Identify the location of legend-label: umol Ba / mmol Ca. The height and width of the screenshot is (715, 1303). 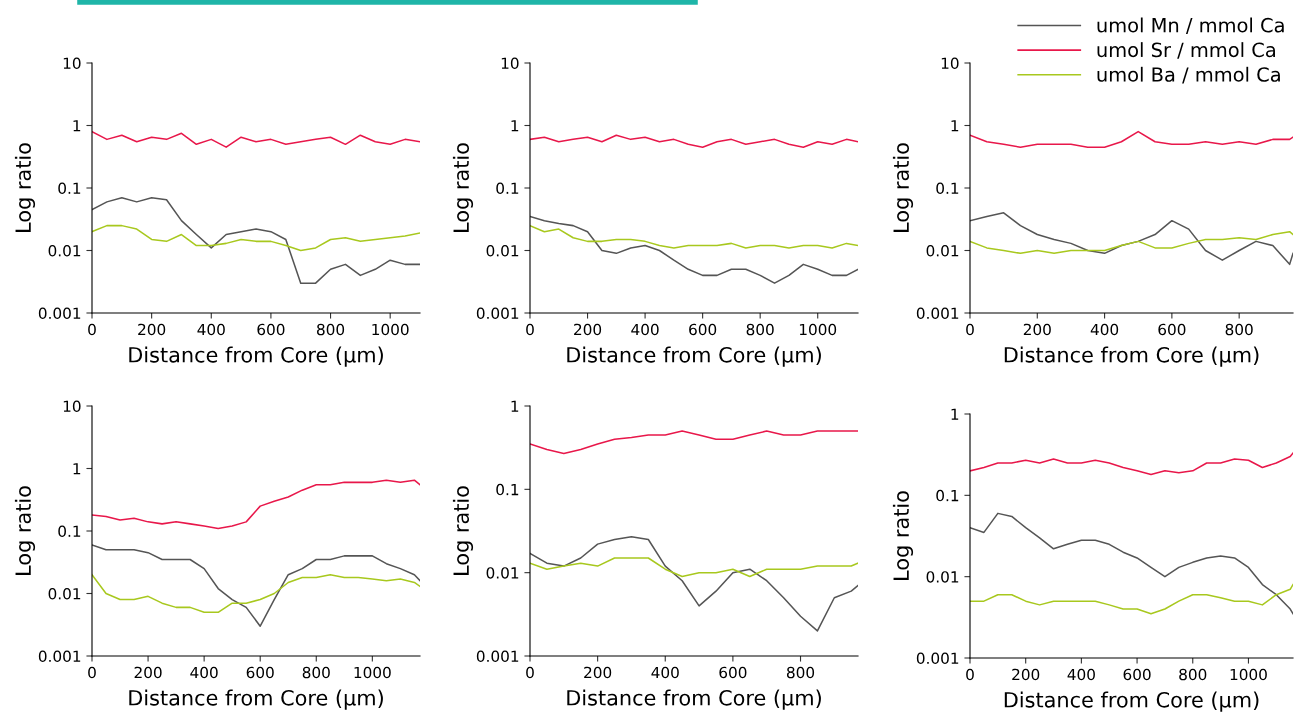
(1188, 75).